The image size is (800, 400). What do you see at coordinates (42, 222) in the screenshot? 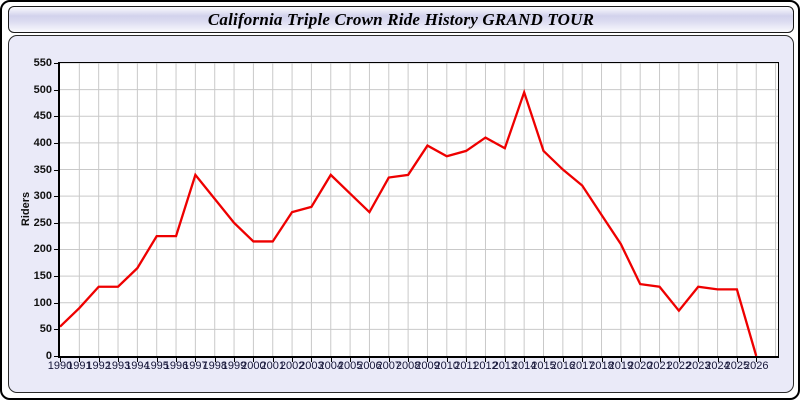
I see `y-tick-label: 250` at bounding box center [42, 222].